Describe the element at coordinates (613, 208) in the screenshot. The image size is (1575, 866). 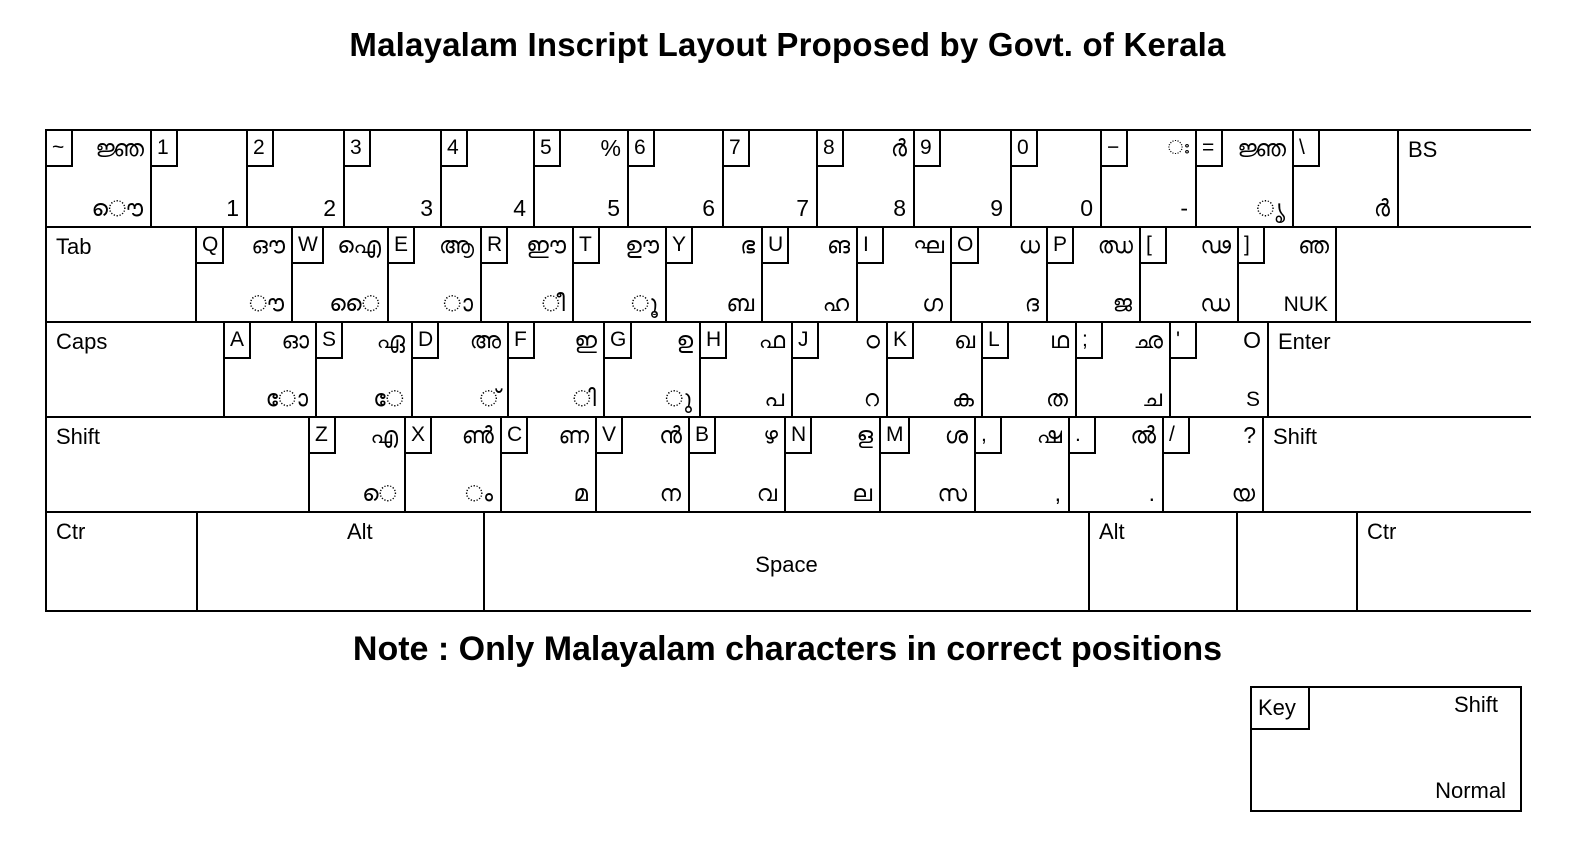
I see `key-normal-glyph: 5` at that location.